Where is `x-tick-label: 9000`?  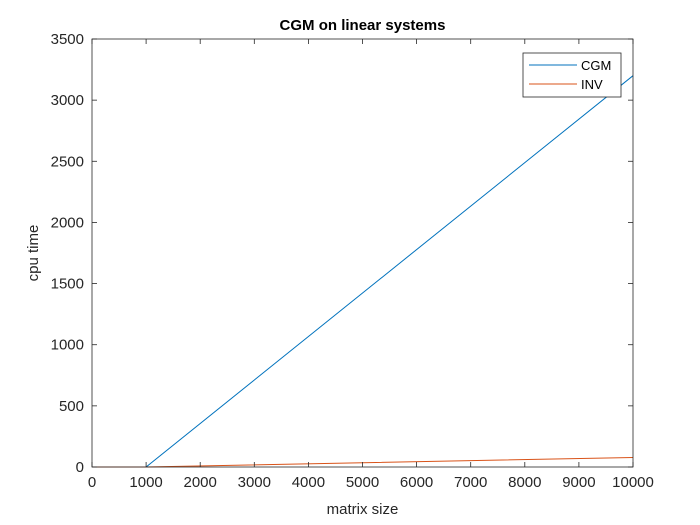
x-tick-label: 9000 is located at coordinates (578, 482).